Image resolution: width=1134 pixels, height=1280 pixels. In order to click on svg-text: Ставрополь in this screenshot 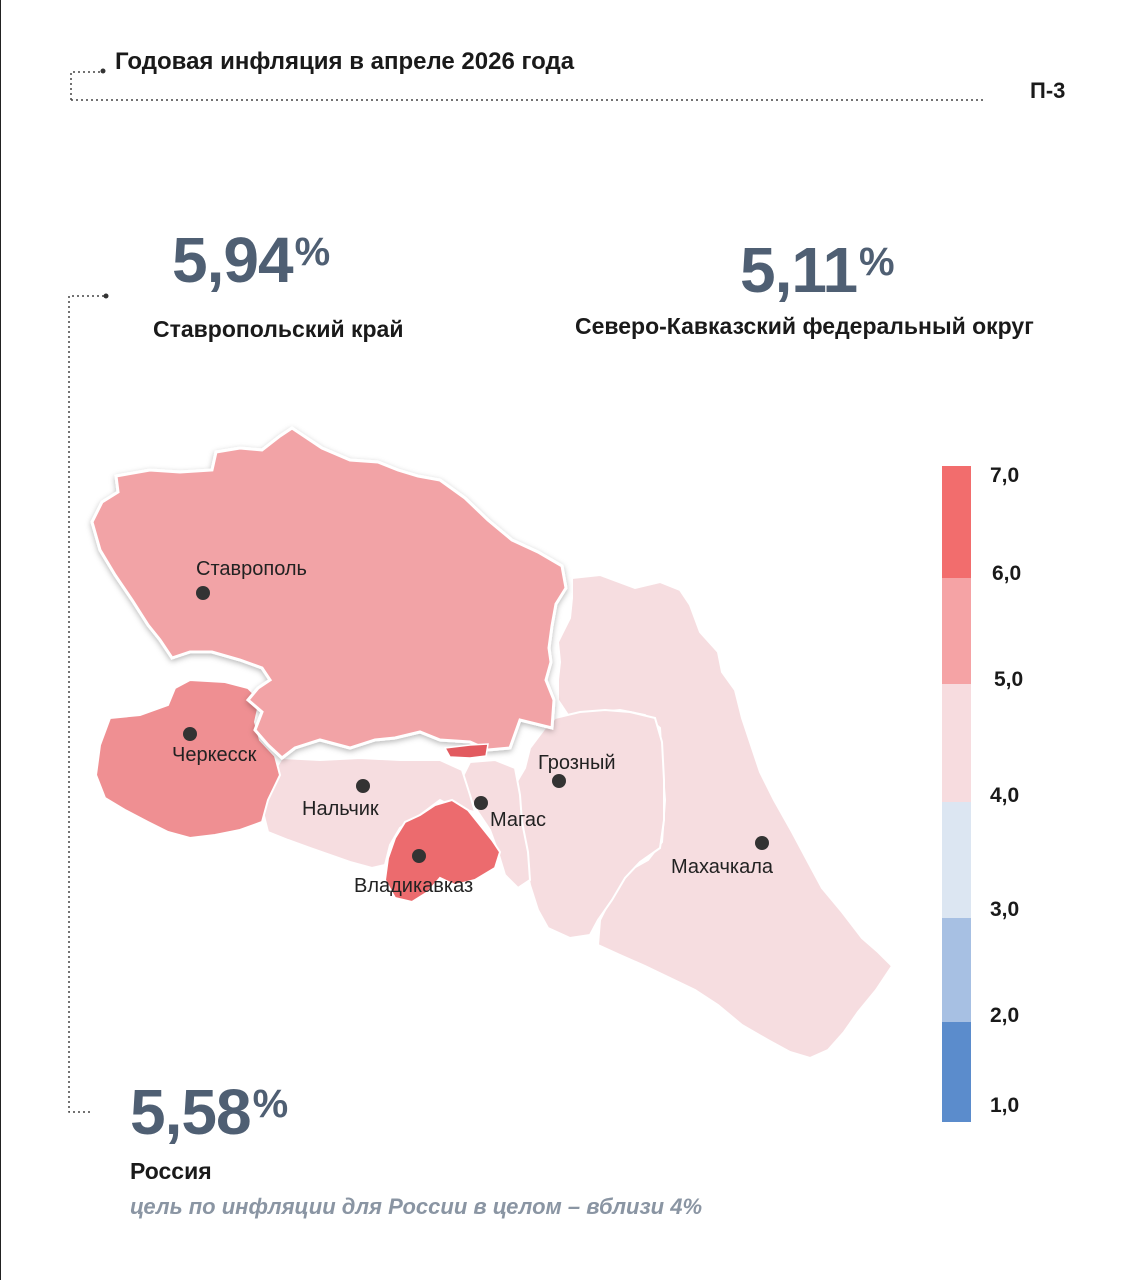, I will do `click(251, 569)`.